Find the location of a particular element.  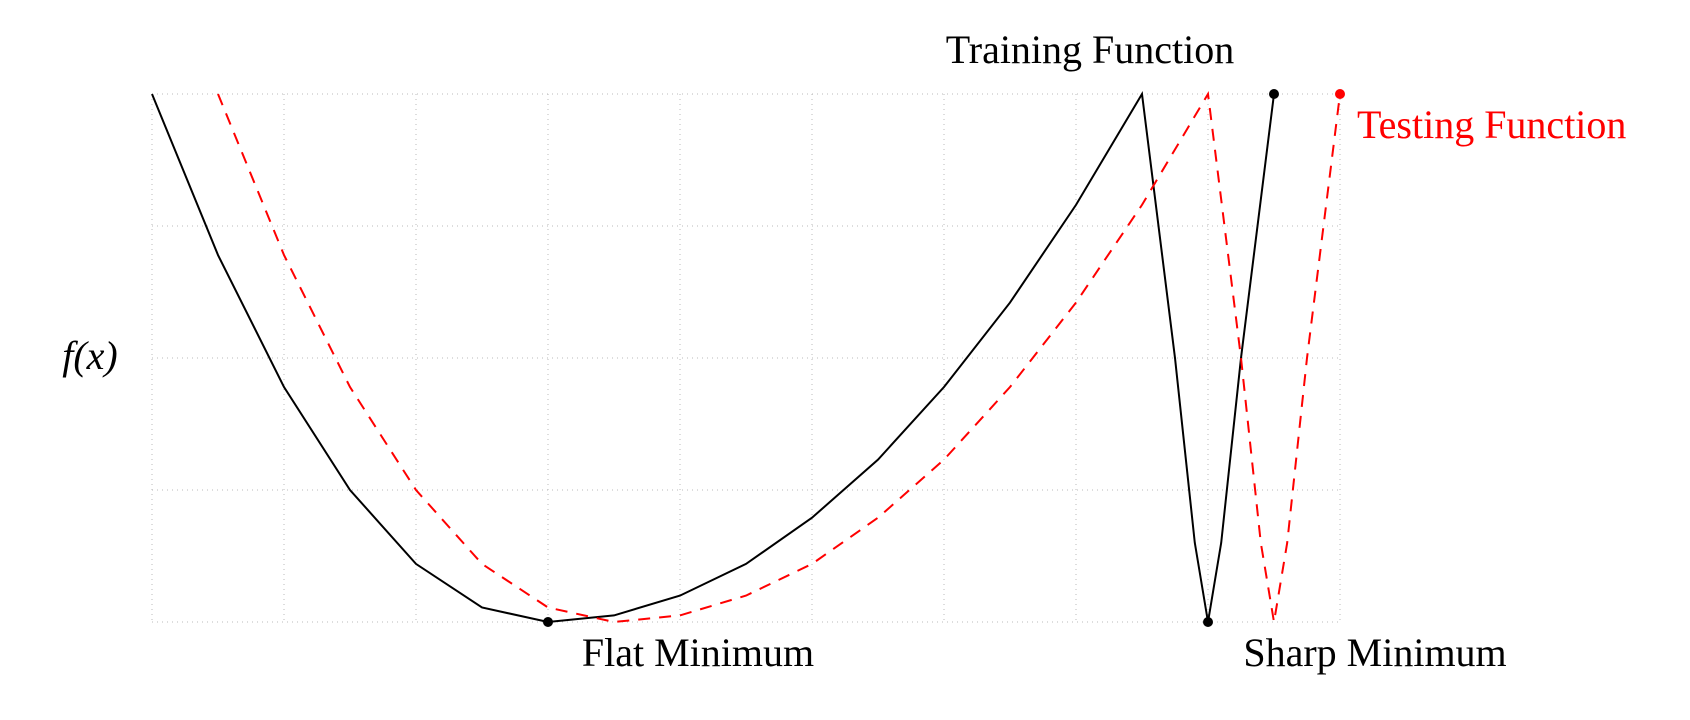

y-axis-label: f(x) is located at coordinates (90, 355).